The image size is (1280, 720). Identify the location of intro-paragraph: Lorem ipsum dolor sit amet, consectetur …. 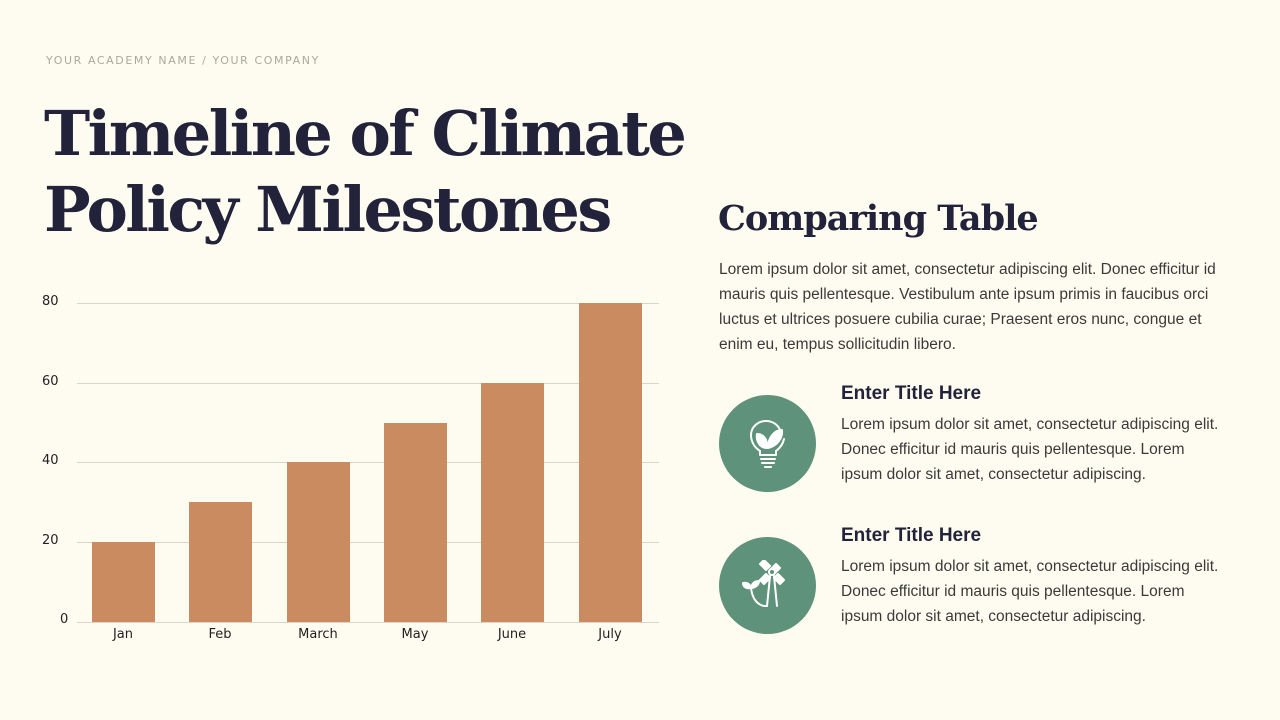
(967, 307).